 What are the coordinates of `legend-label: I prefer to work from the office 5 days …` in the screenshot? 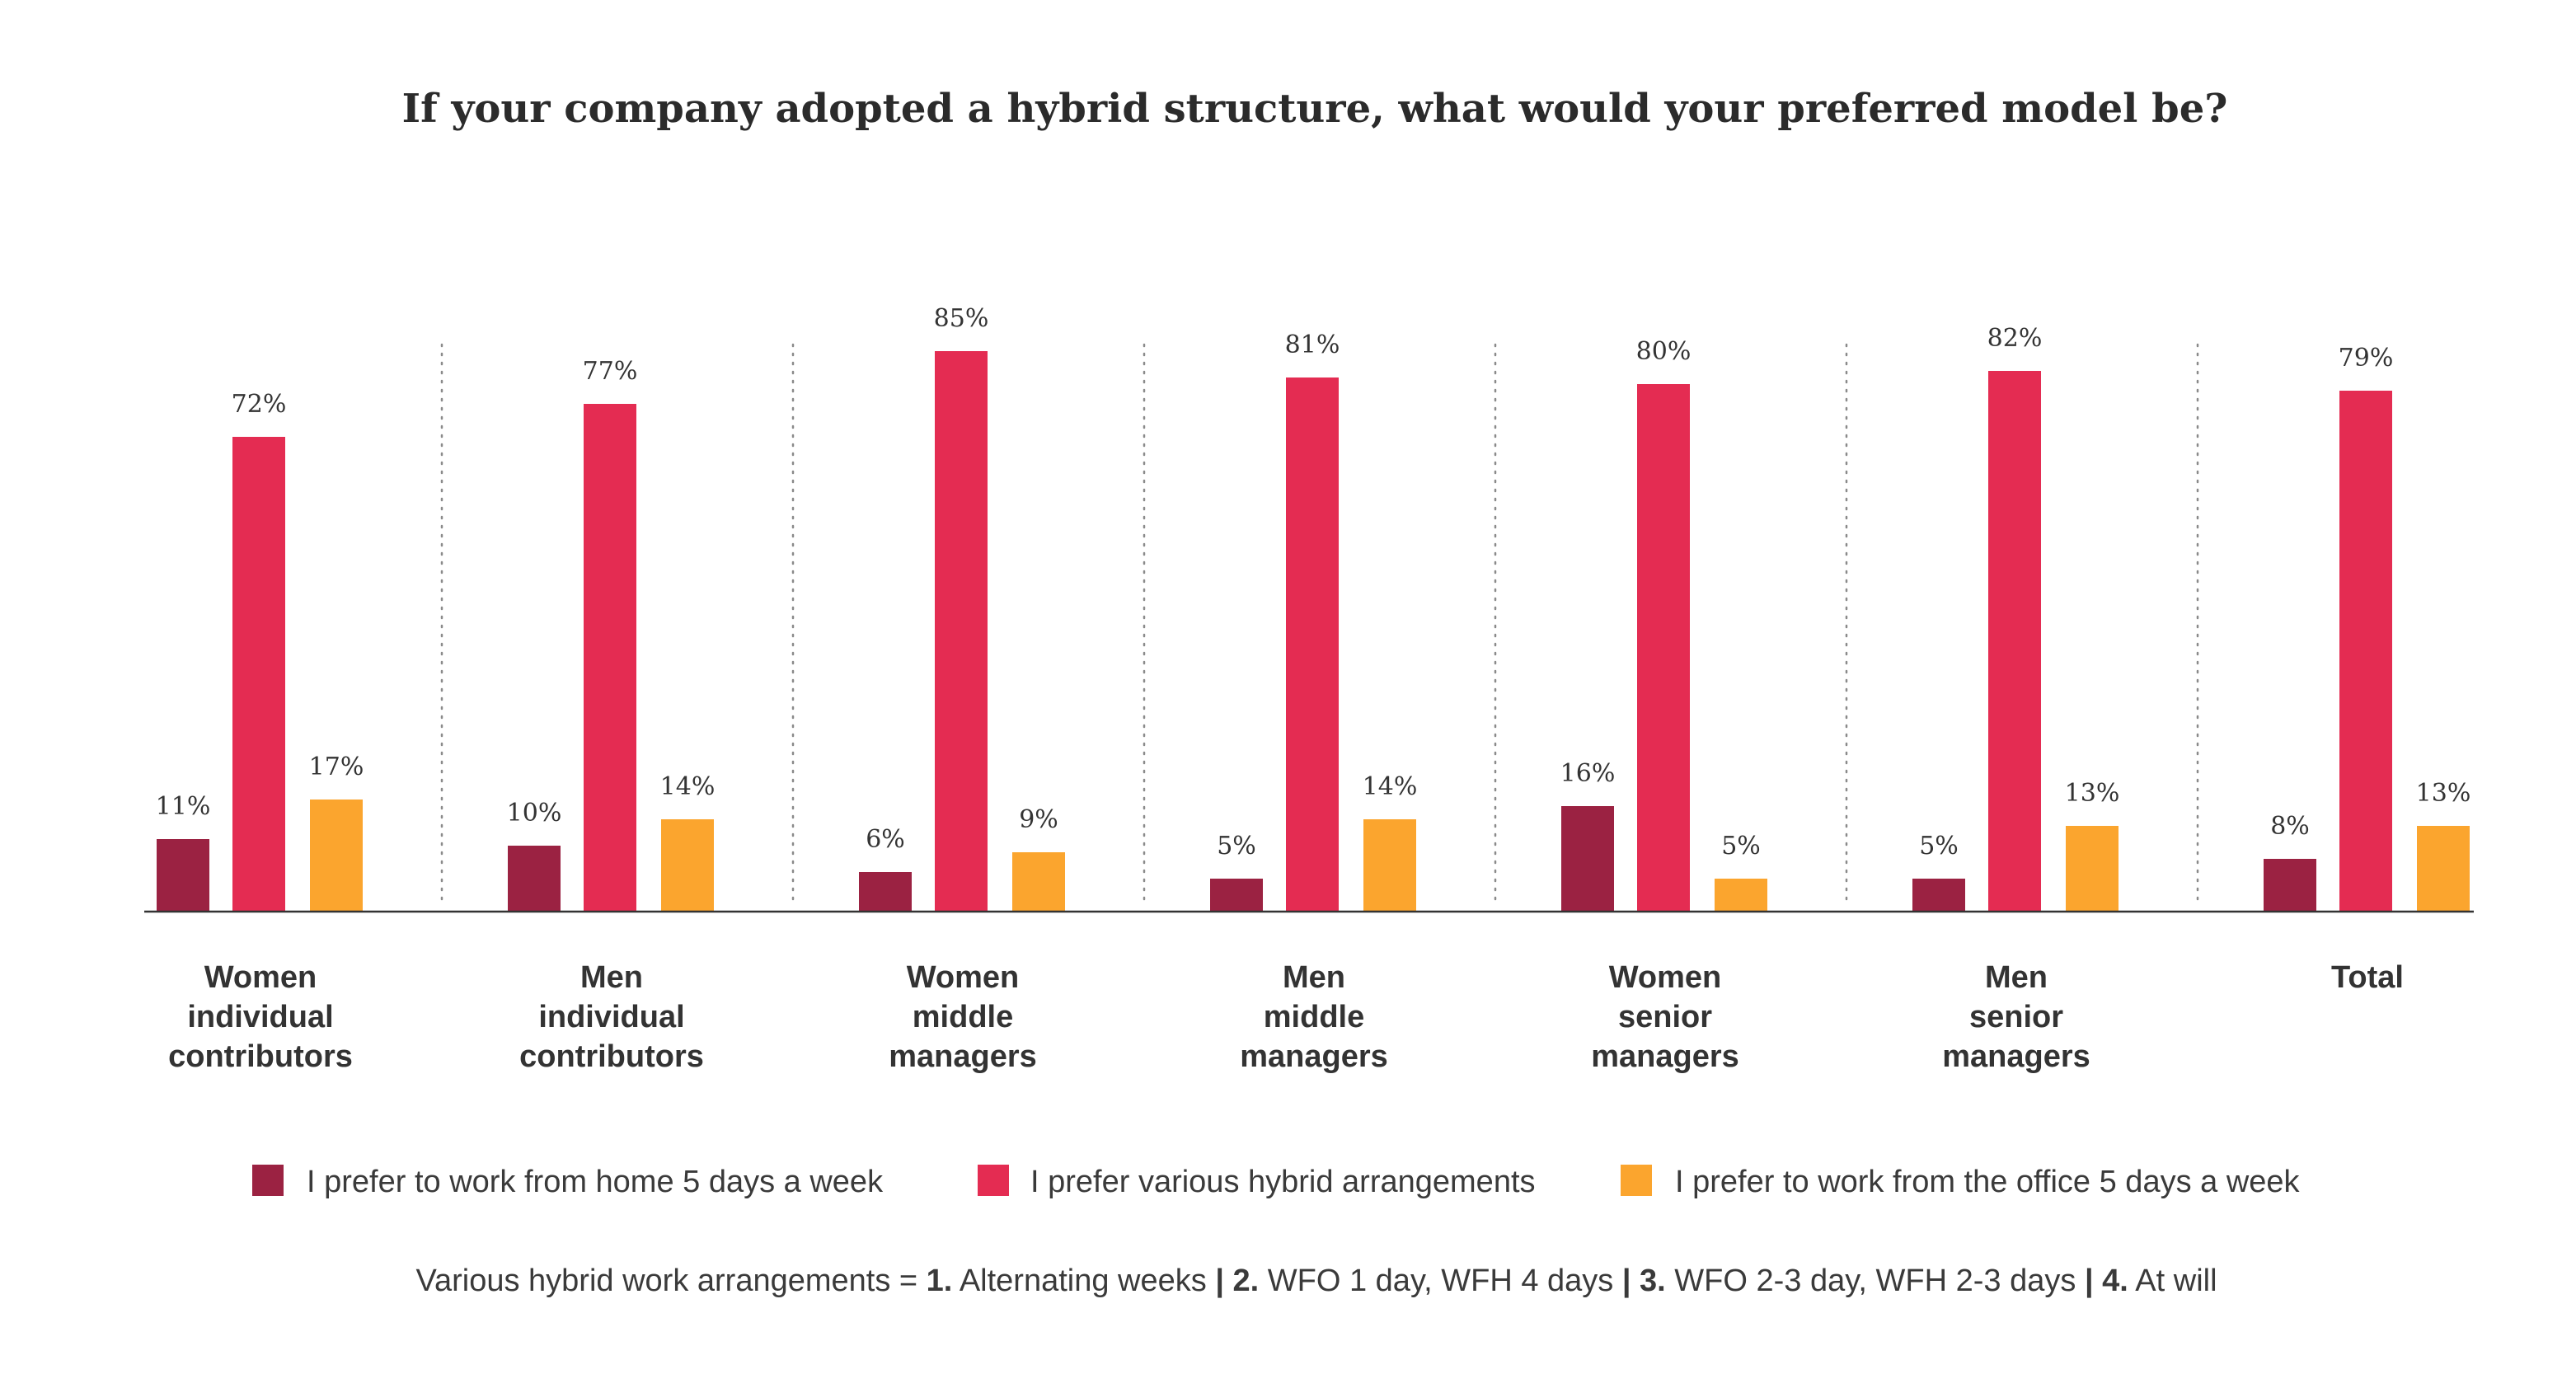 It's located at (1988, 1182).